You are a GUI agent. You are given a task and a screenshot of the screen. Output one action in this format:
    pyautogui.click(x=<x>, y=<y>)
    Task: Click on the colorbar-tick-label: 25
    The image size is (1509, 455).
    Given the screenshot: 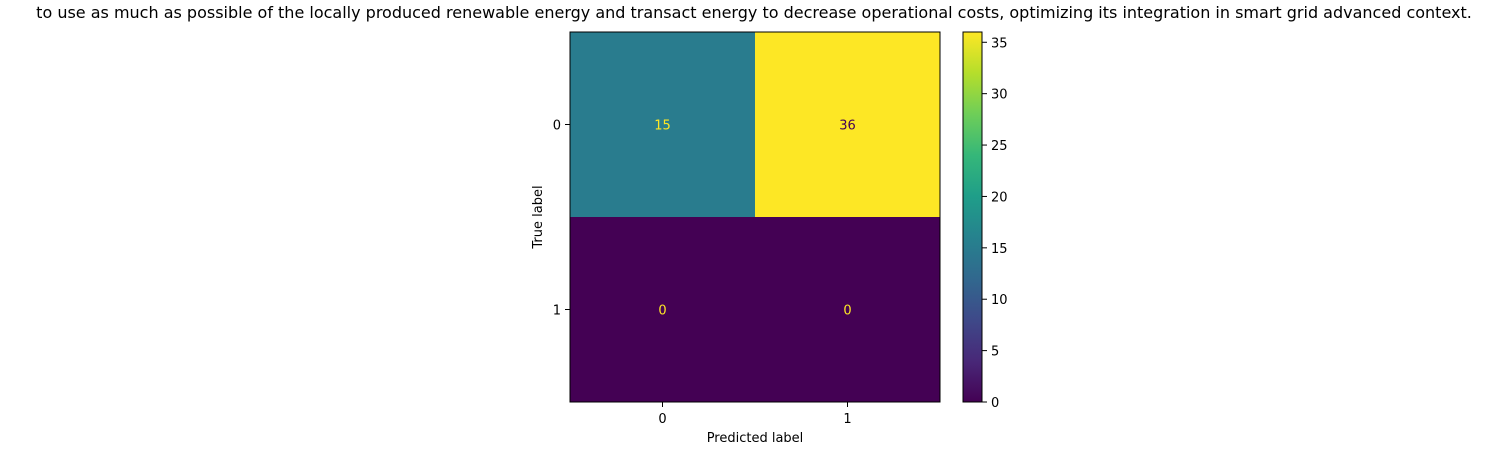 What is the action you would take?
    pyautogui.click(x=999, y=146)
    